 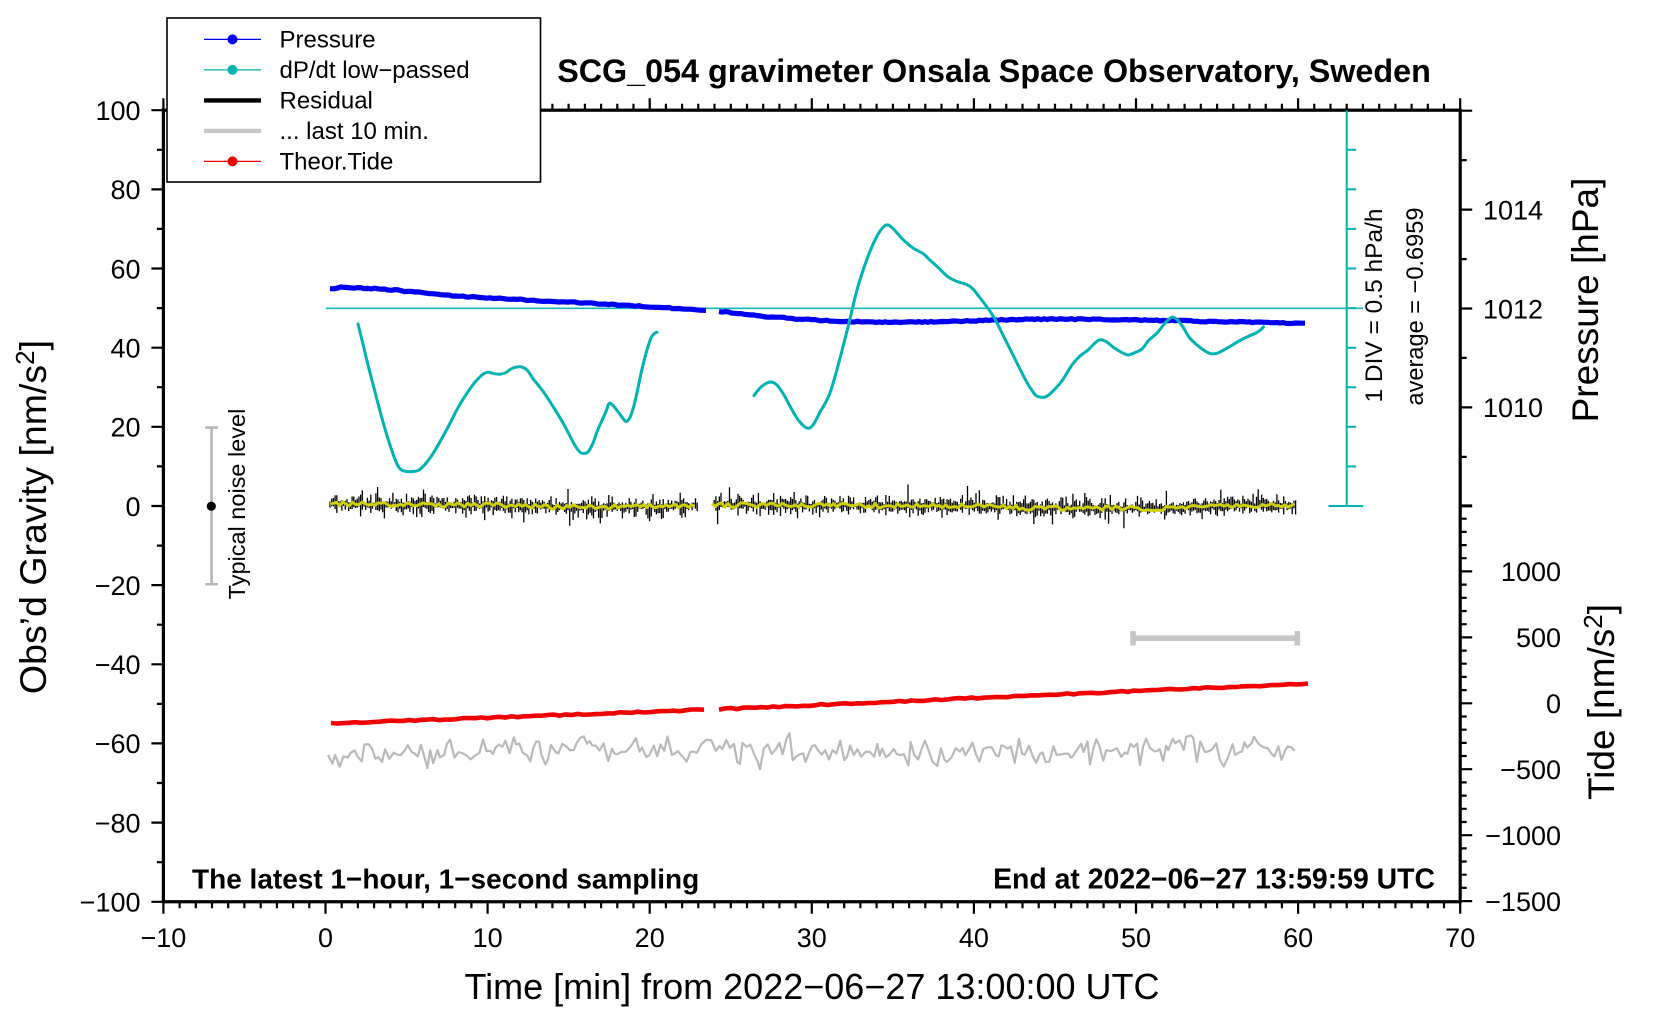 What do you see at coordinates (1136, 938) in the screenshot?
I see `svg-text: 50` at bounding box center [1136, 938].